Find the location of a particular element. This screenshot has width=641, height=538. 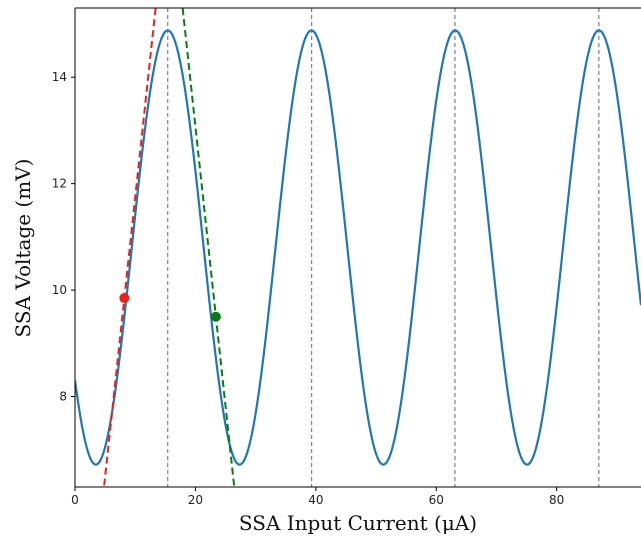

y-tick-label: 14 is located at coordinates (59, 77).